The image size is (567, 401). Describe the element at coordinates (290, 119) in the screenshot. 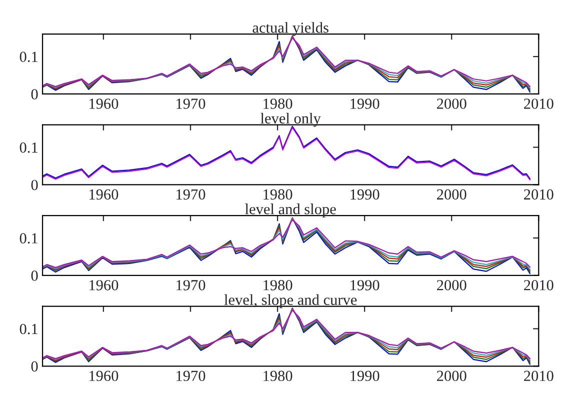

I see `chart-title: level only` at that location.